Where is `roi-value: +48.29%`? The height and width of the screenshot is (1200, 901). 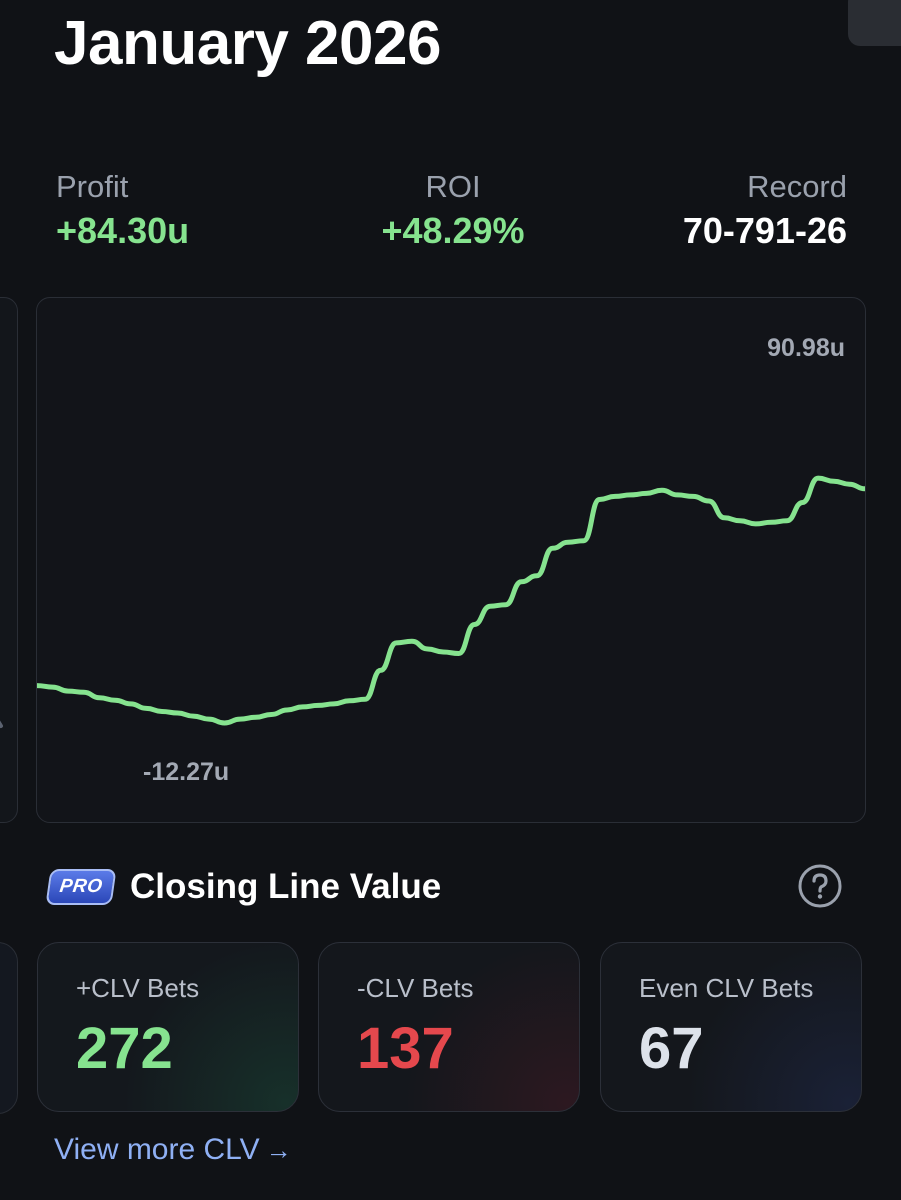 roi-value: +48.29% is located at coordinates (453, 230).